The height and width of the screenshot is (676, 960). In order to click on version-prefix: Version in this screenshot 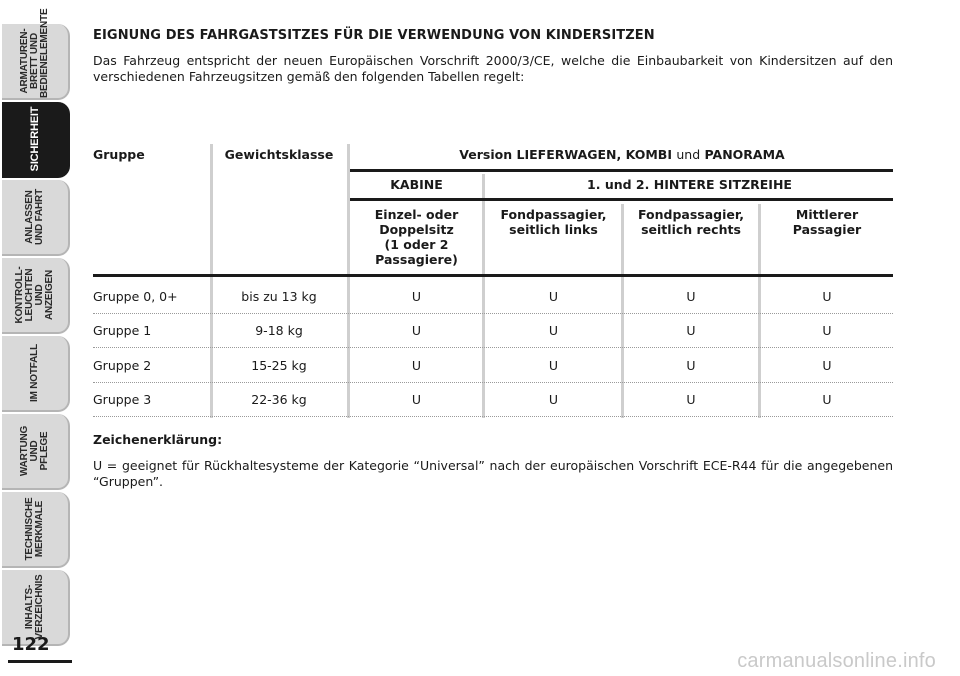, I will do `click(486, 154)`.